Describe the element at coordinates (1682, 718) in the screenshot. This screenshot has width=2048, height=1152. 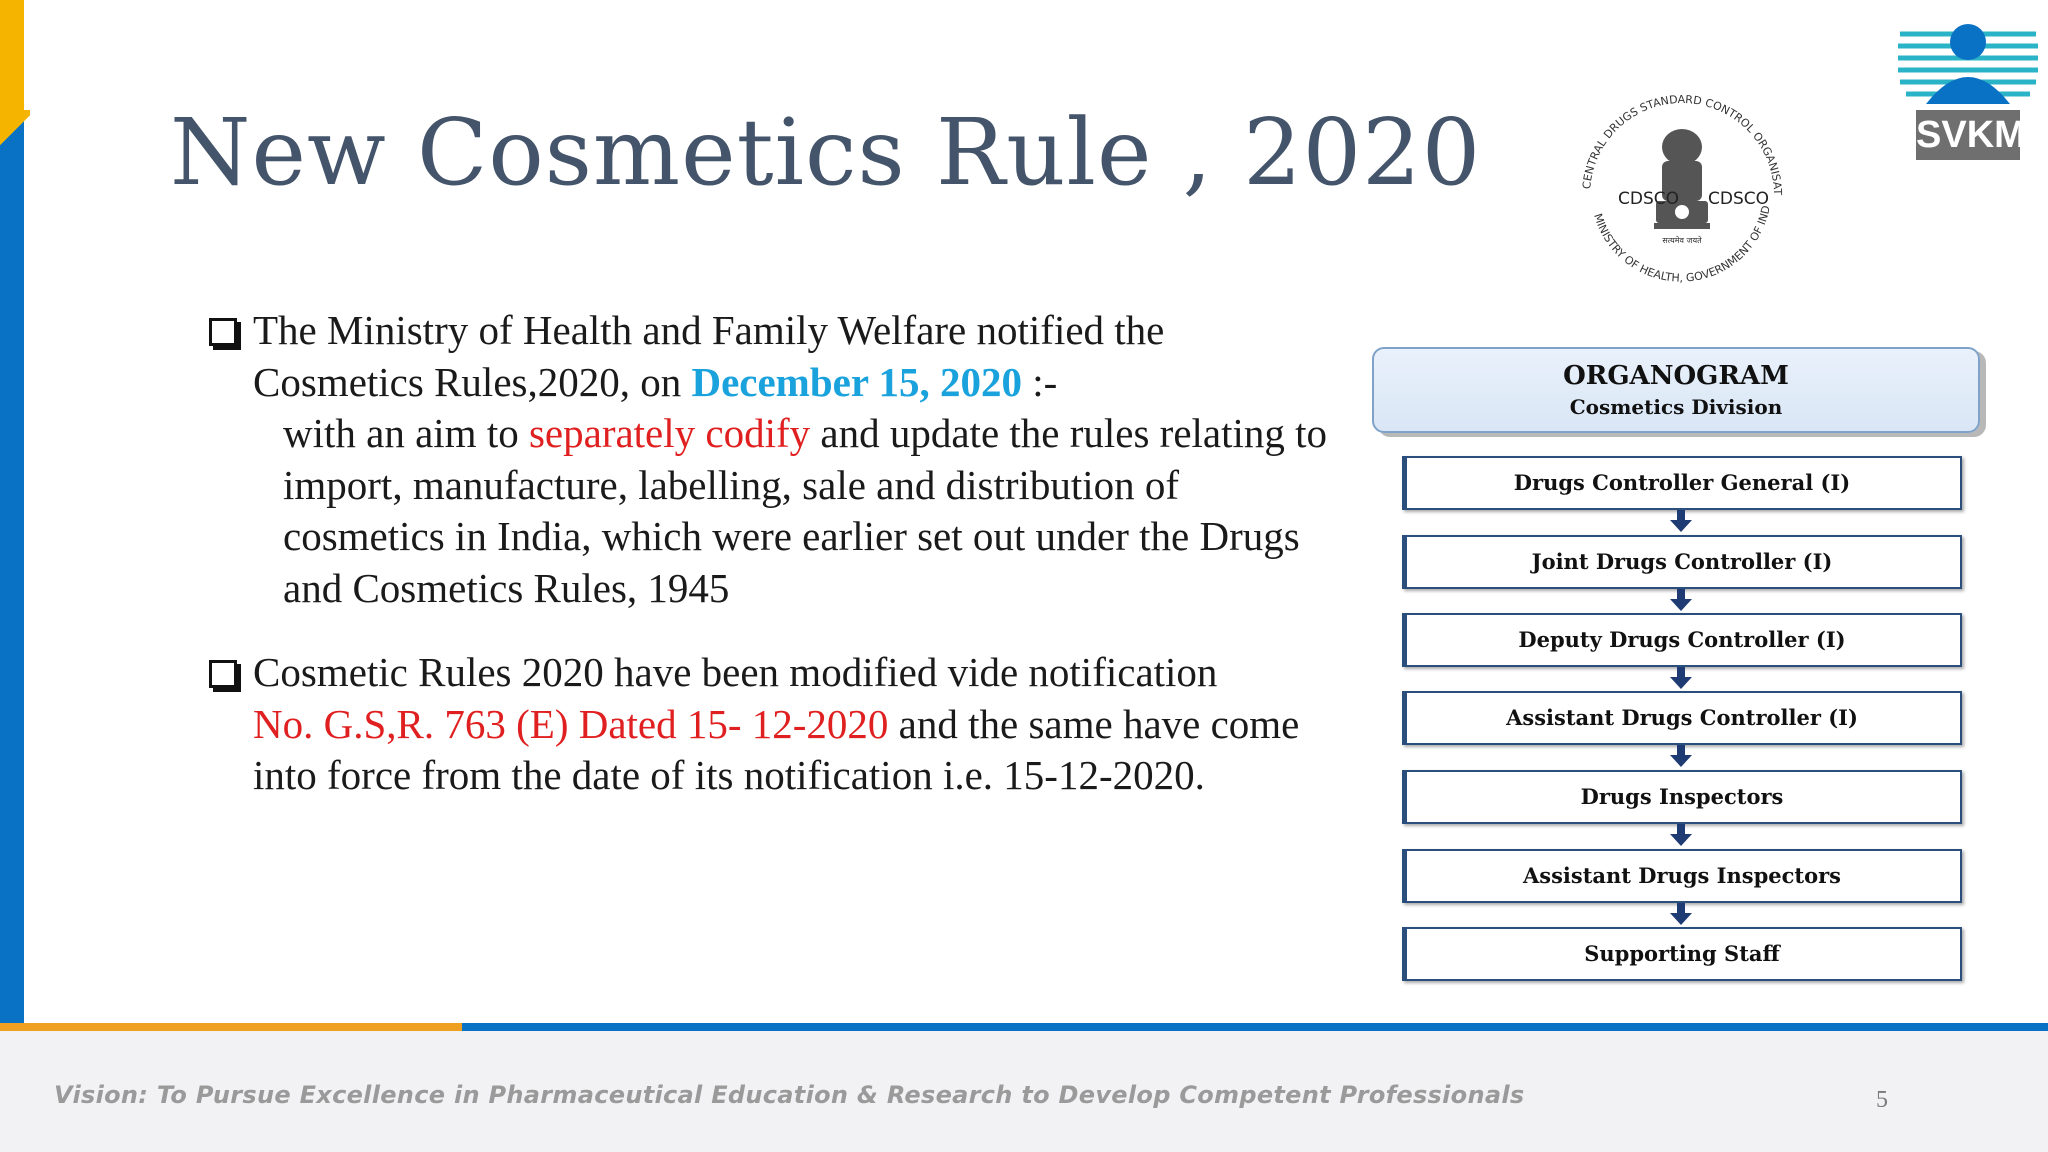
I see `org-level-4: Assistant Drugs Controller (I)` at that location.